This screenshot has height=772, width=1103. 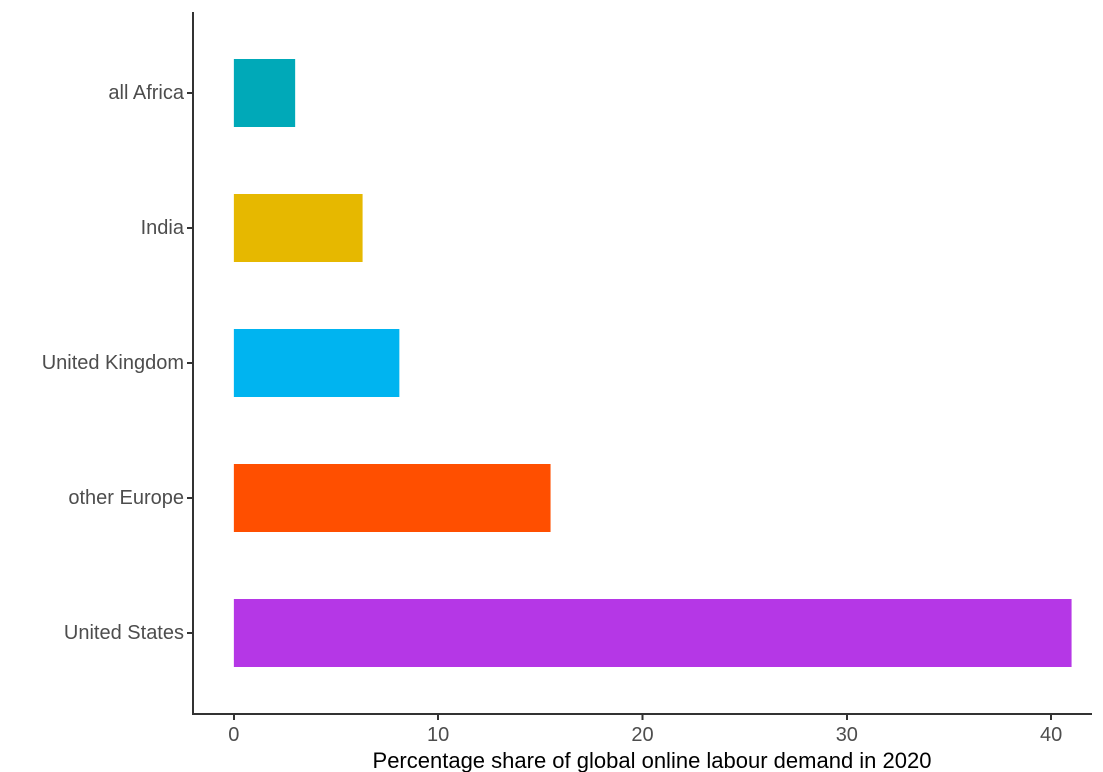 I want to click on y-tick-label: United States, so click(x=124, y=633).